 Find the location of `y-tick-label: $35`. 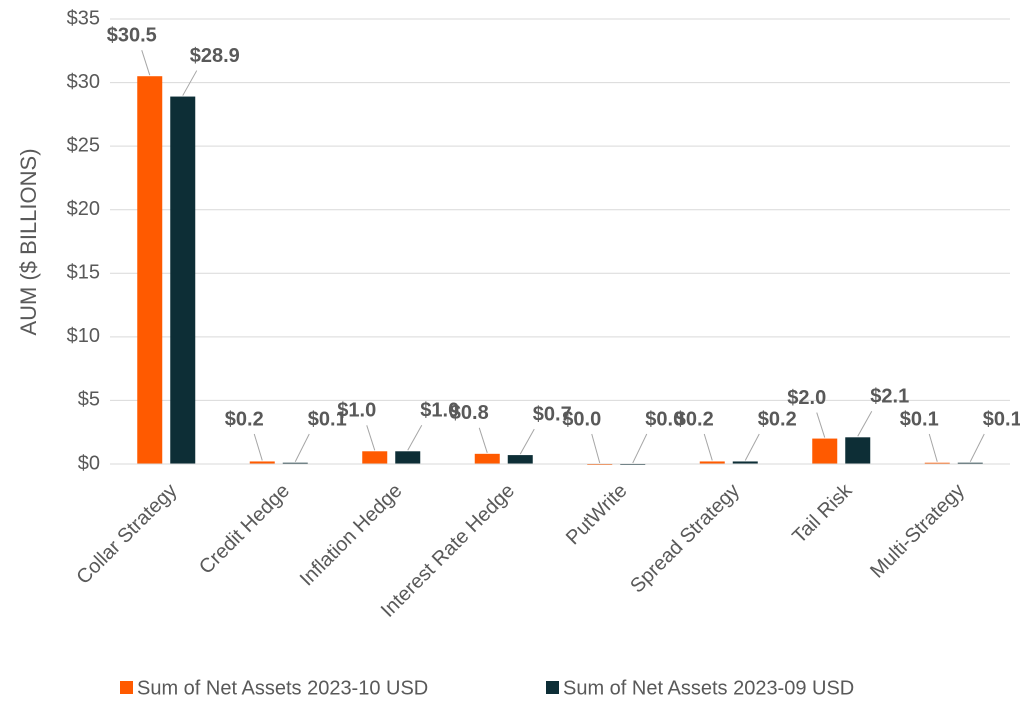

y-tick-label: $35 is located at coordinates (83, 18).